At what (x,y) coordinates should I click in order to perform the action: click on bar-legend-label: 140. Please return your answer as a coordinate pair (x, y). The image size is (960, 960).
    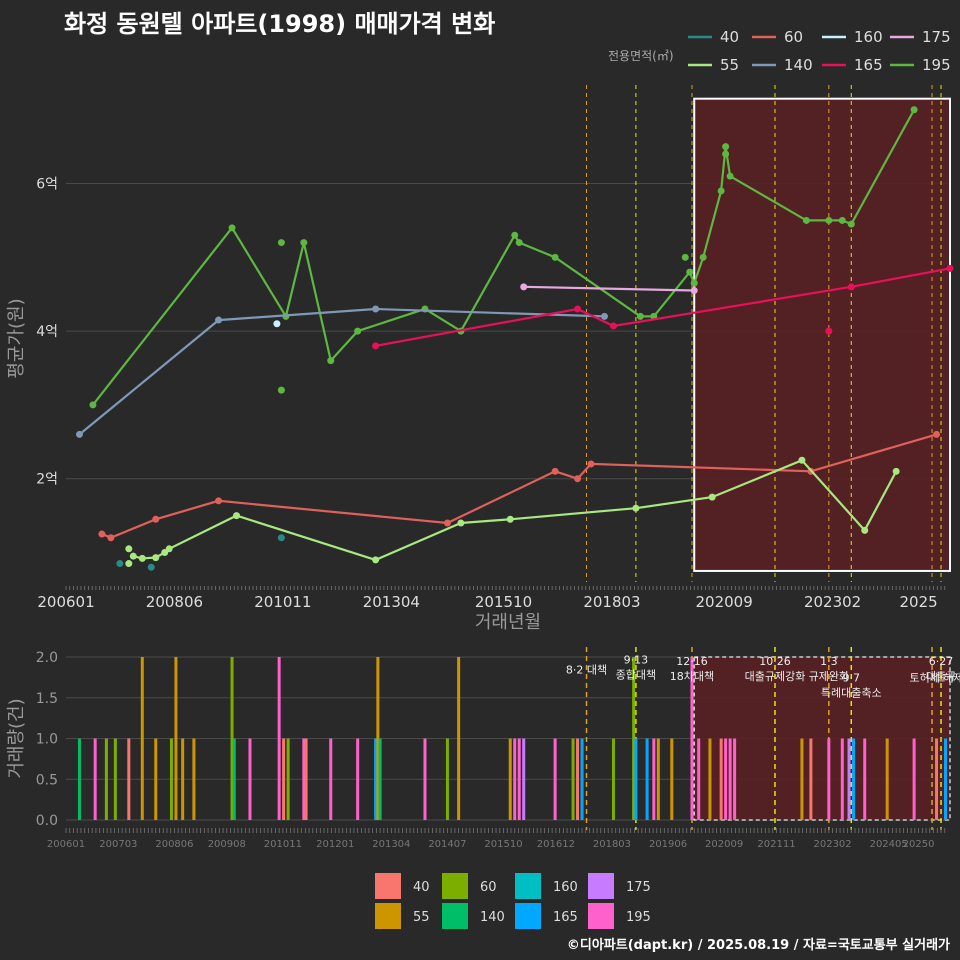
    Looking at the image, I should click on (492, 917).